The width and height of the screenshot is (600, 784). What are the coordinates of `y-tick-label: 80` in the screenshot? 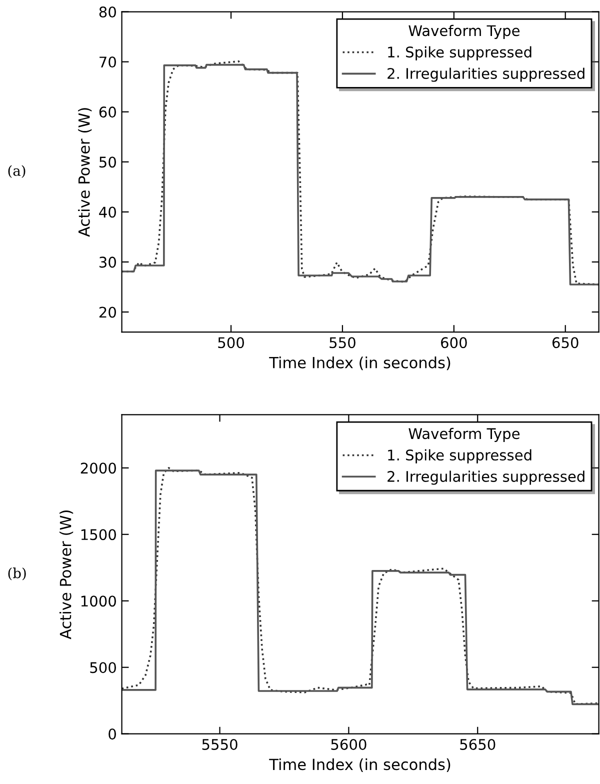 It's located at (107, 12).